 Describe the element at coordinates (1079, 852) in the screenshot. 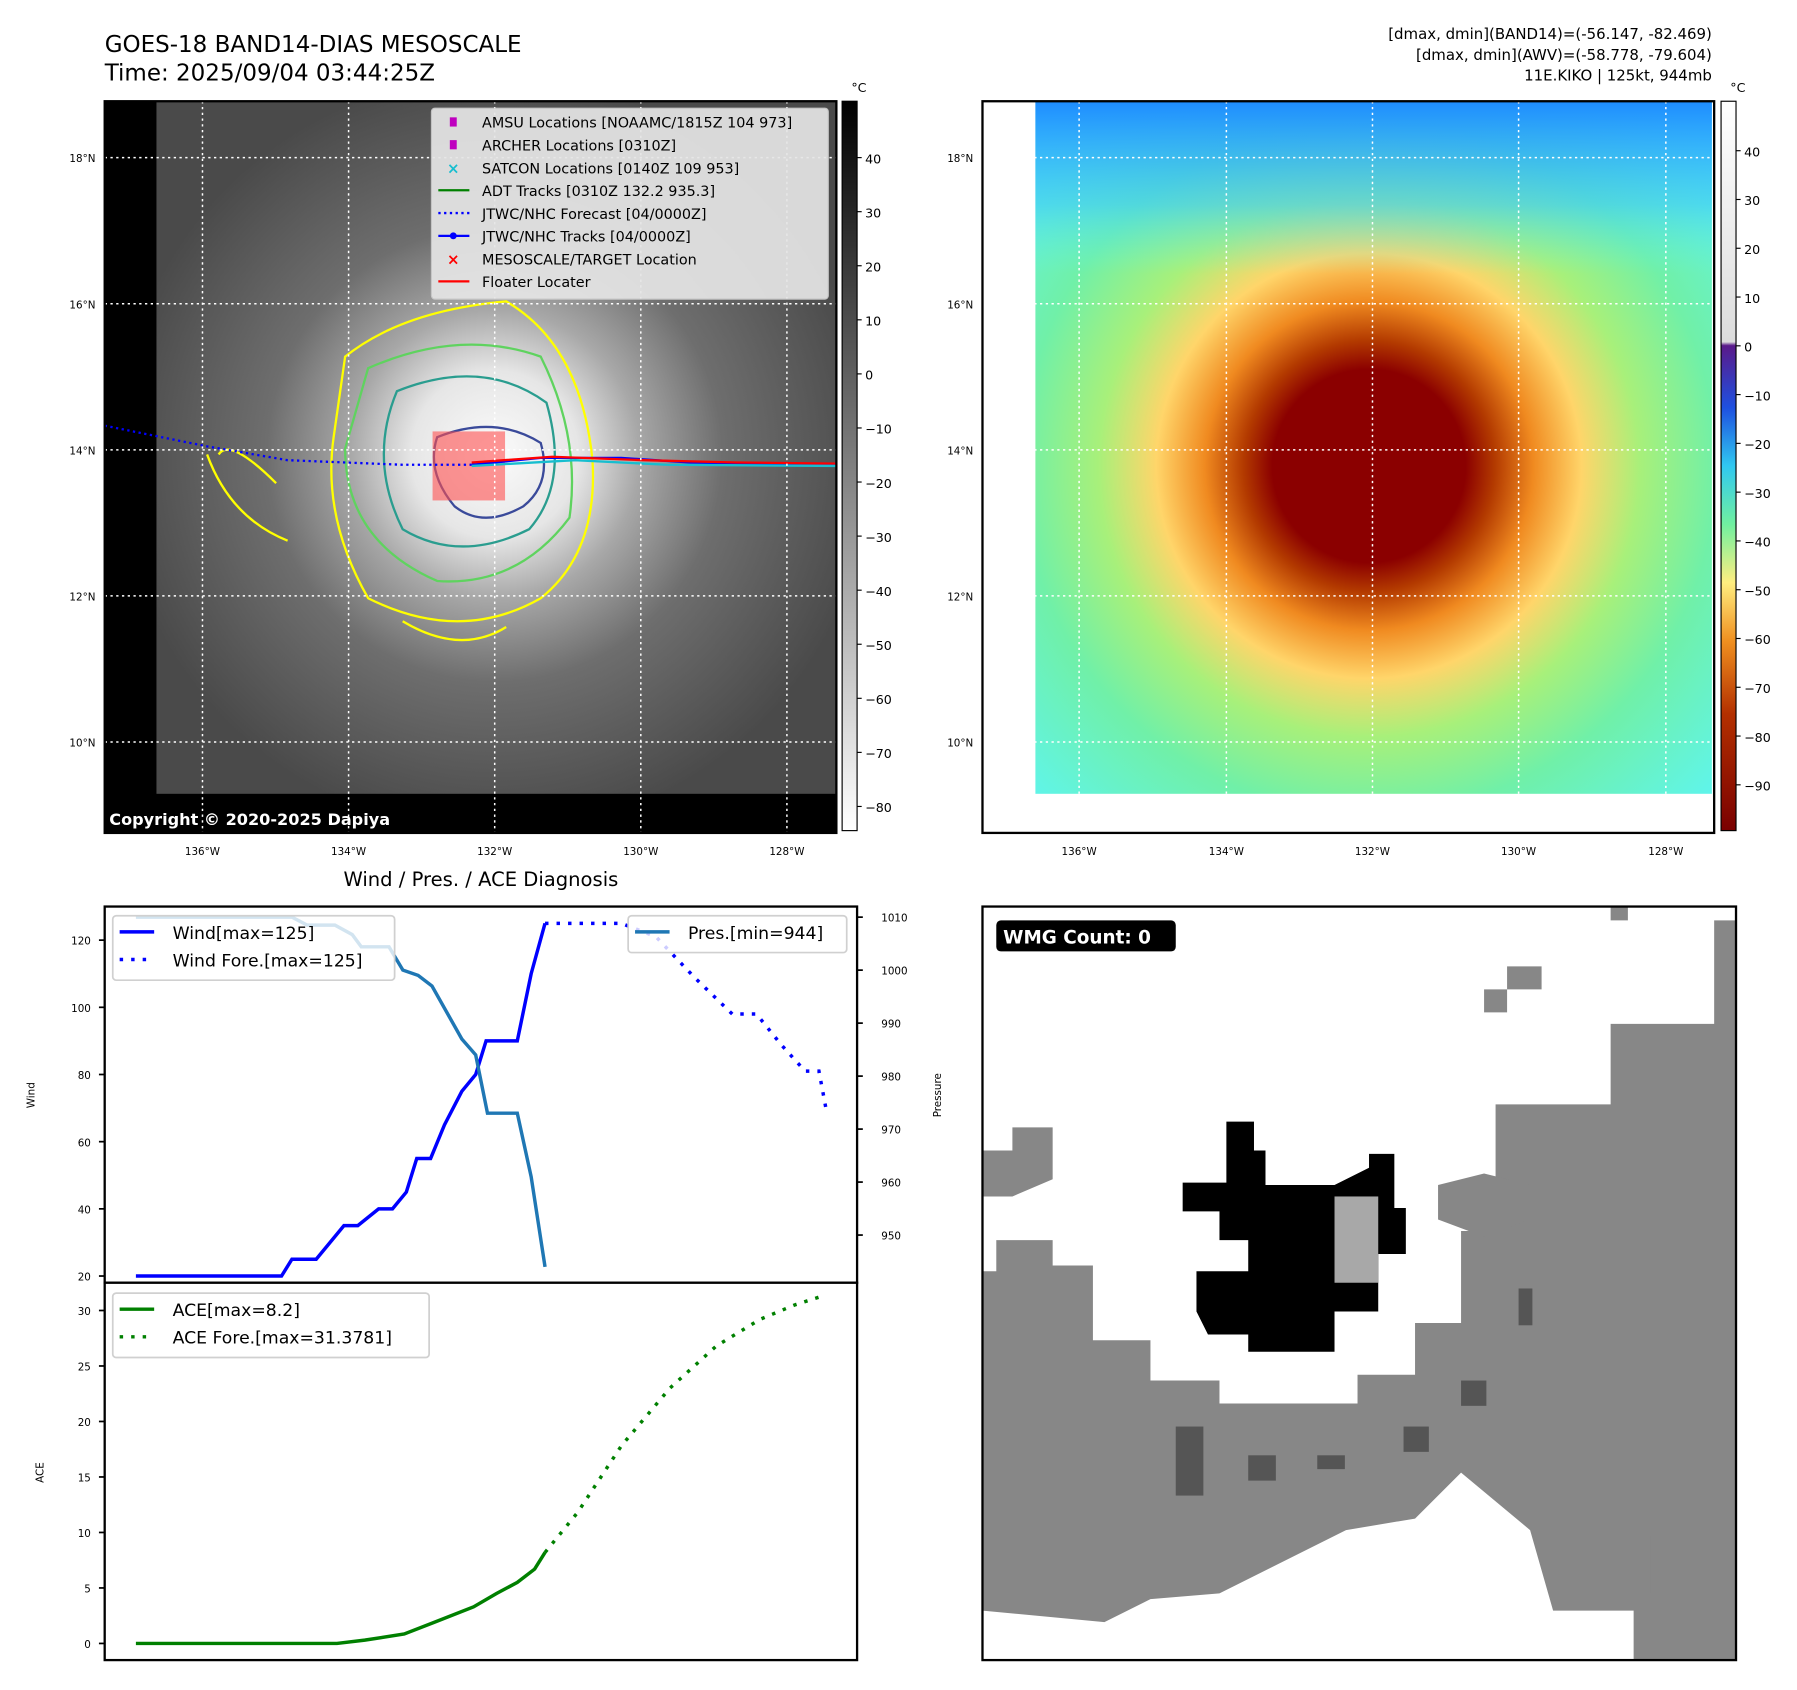

I see `lon-label: 136°W` at that location.